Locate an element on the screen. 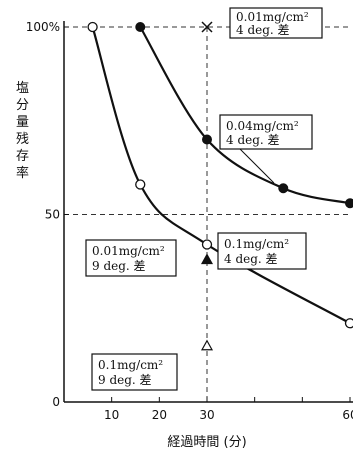 The width and height of the screenshot is (353, 454). annotation-1-pointer is located at coordinates (257, 166).